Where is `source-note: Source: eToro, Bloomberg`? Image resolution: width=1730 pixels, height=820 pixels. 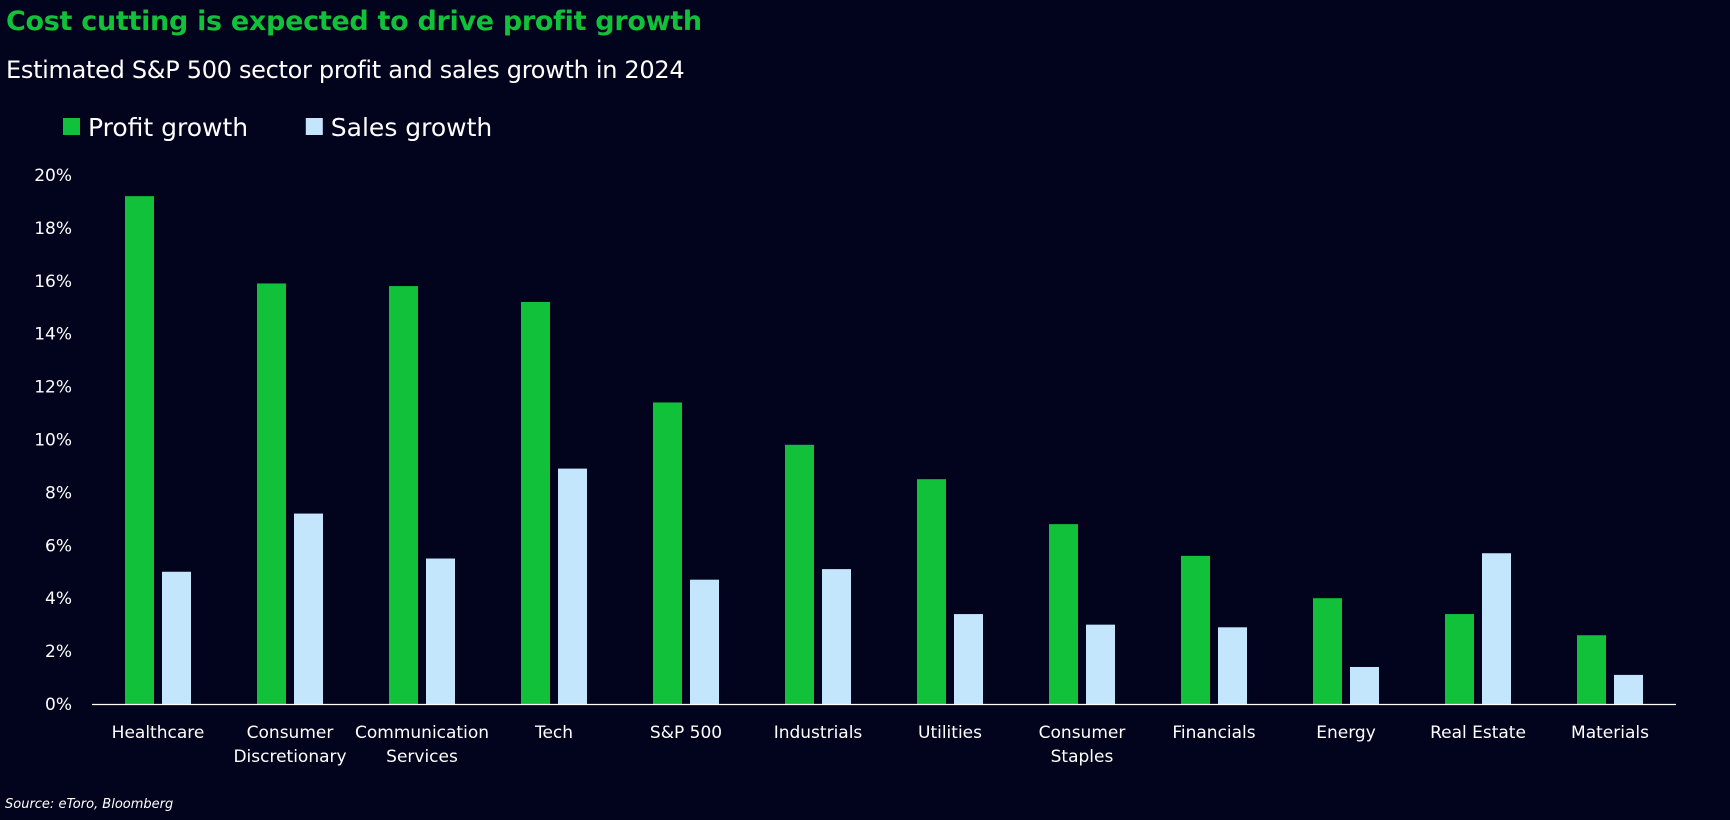 source-note: Source: eToro, Bloomberg is located at coordinates (89, 804).